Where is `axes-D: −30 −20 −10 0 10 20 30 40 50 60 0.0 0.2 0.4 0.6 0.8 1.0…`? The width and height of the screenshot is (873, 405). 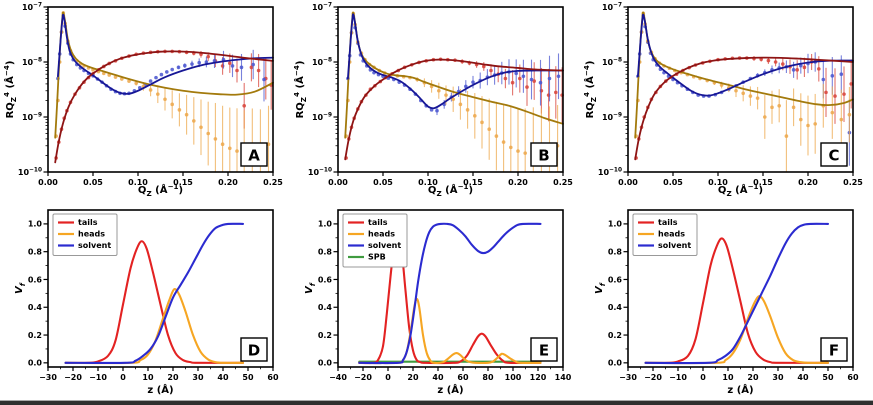 axes-D: −30 −20 −10 0 10 20 30 40 50 60 0.0 0.2 0.4 0.6 0.8 1.0… is located at coordinates (146, 302).